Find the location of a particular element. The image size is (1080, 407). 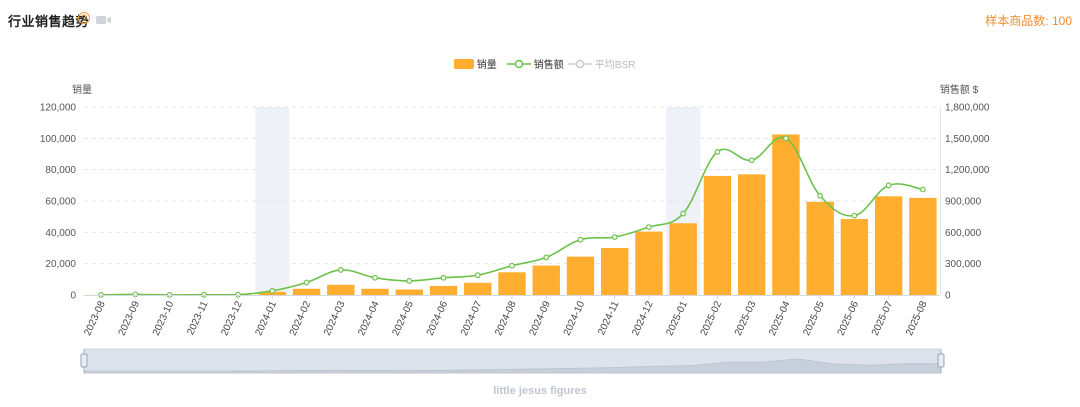

x-tick-label: 2024-05 is located at coordinates (404, 318).